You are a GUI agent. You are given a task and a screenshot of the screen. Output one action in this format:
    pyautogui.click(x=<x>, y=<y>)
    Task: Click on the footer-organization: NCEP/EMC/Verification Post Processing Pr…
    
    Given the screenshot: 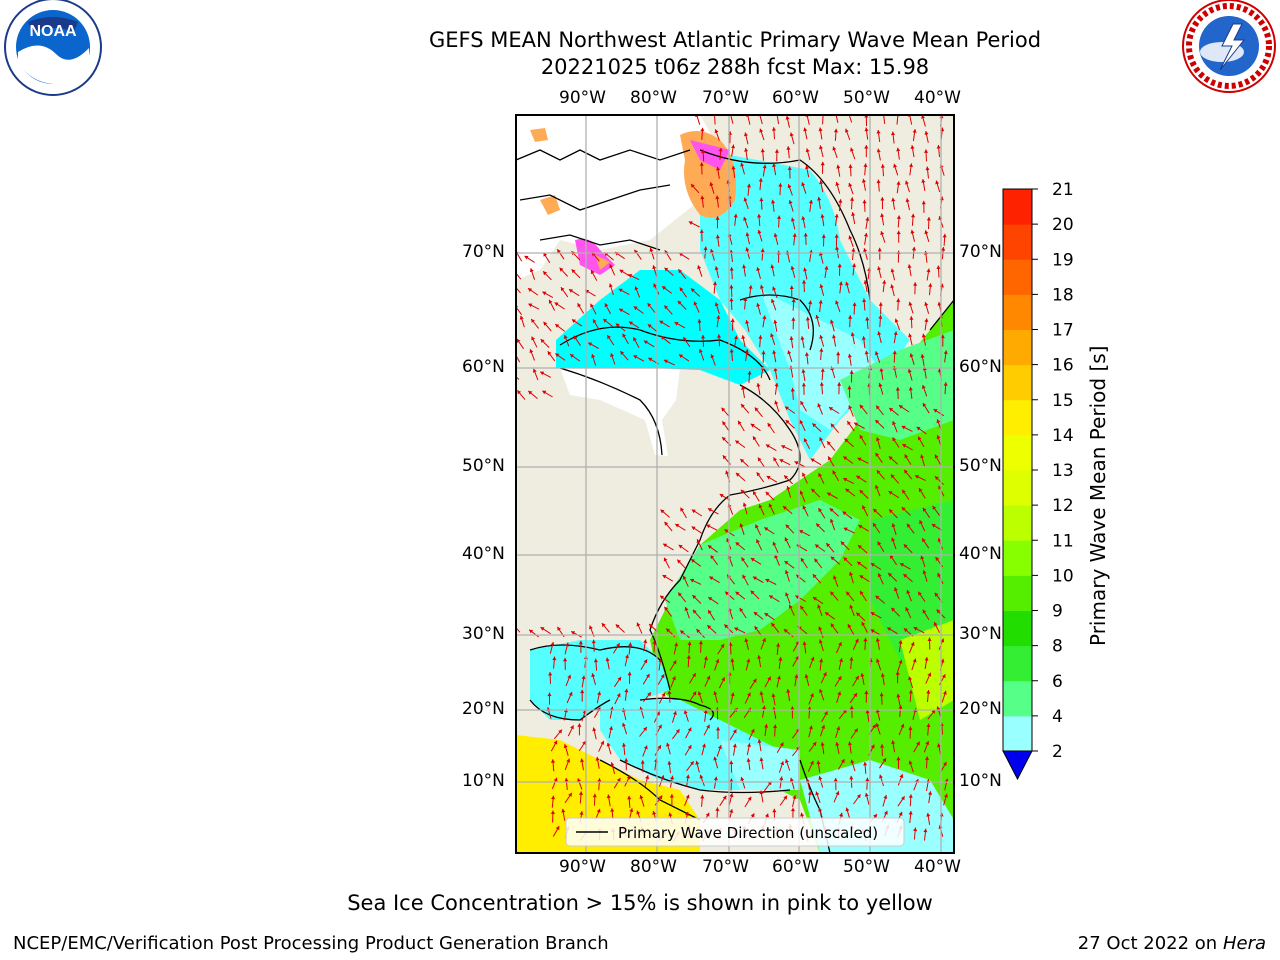 What is the action you would take?
    pyautogui.click(x=311, y=943)
    